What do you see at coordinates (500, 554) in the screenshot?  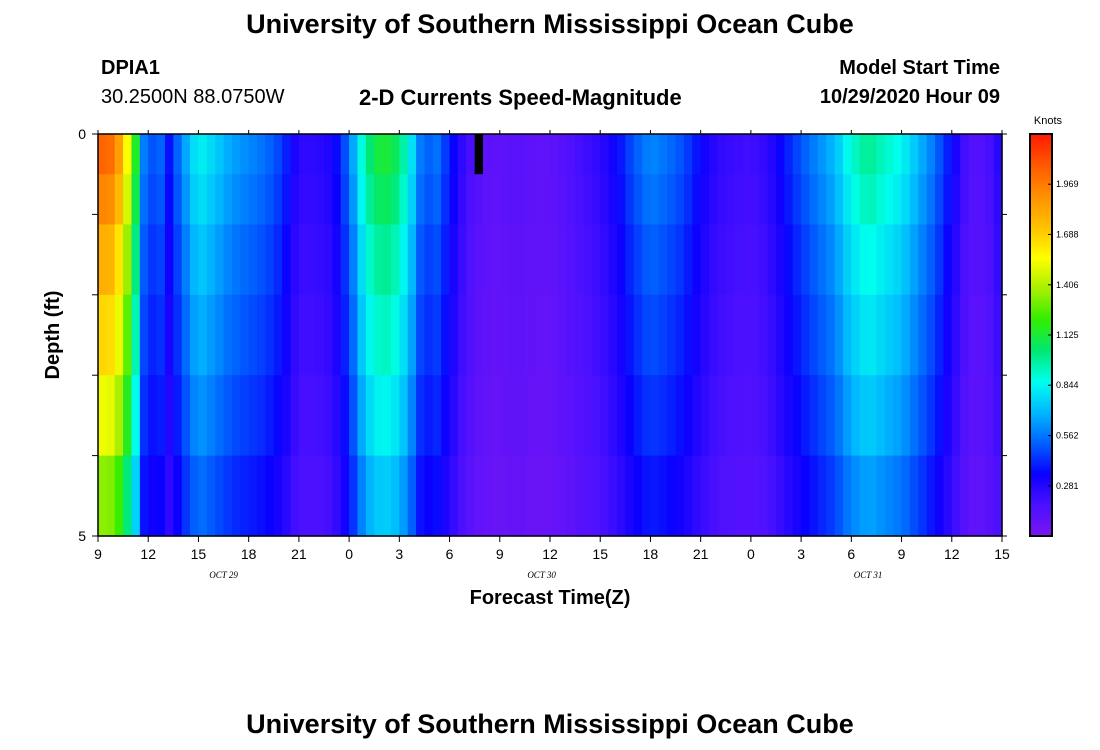 I see `x-tick-label: 9` at bounding box center [500, 554].